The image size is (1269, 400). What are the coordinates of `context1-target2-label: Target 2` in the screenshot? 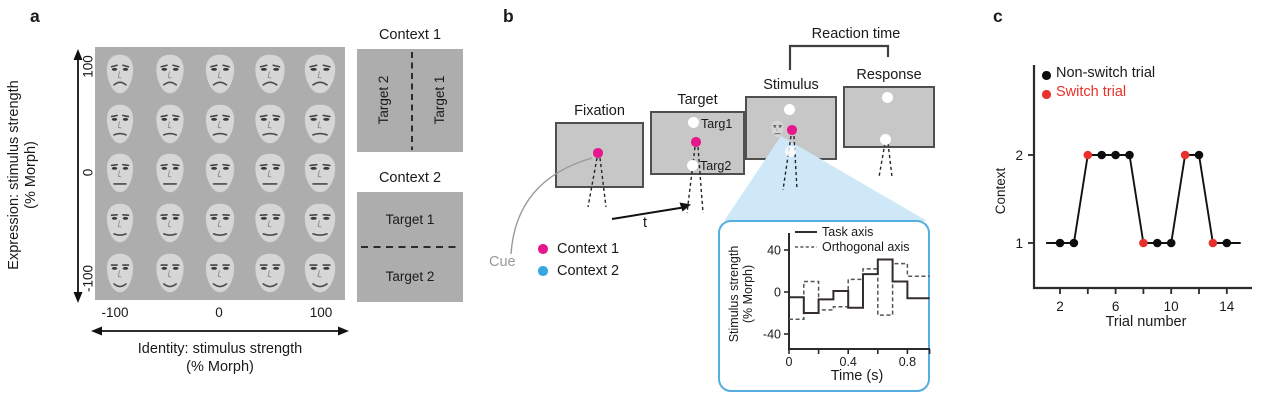 It's located at (383, 100).